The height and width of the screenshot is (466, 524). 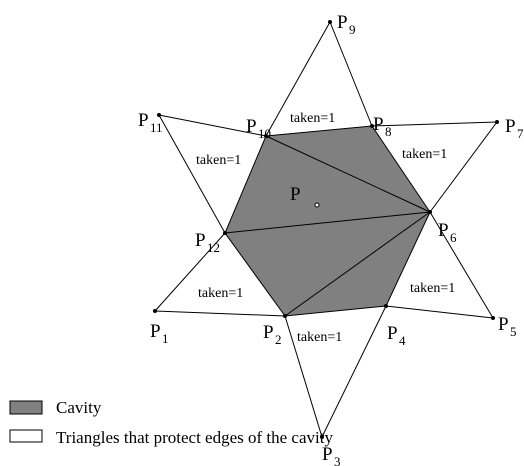 What do you see at coordinates (520, 133) in the screenshot?
I see `point-subscript: 7` at bounding box center [520, 133].